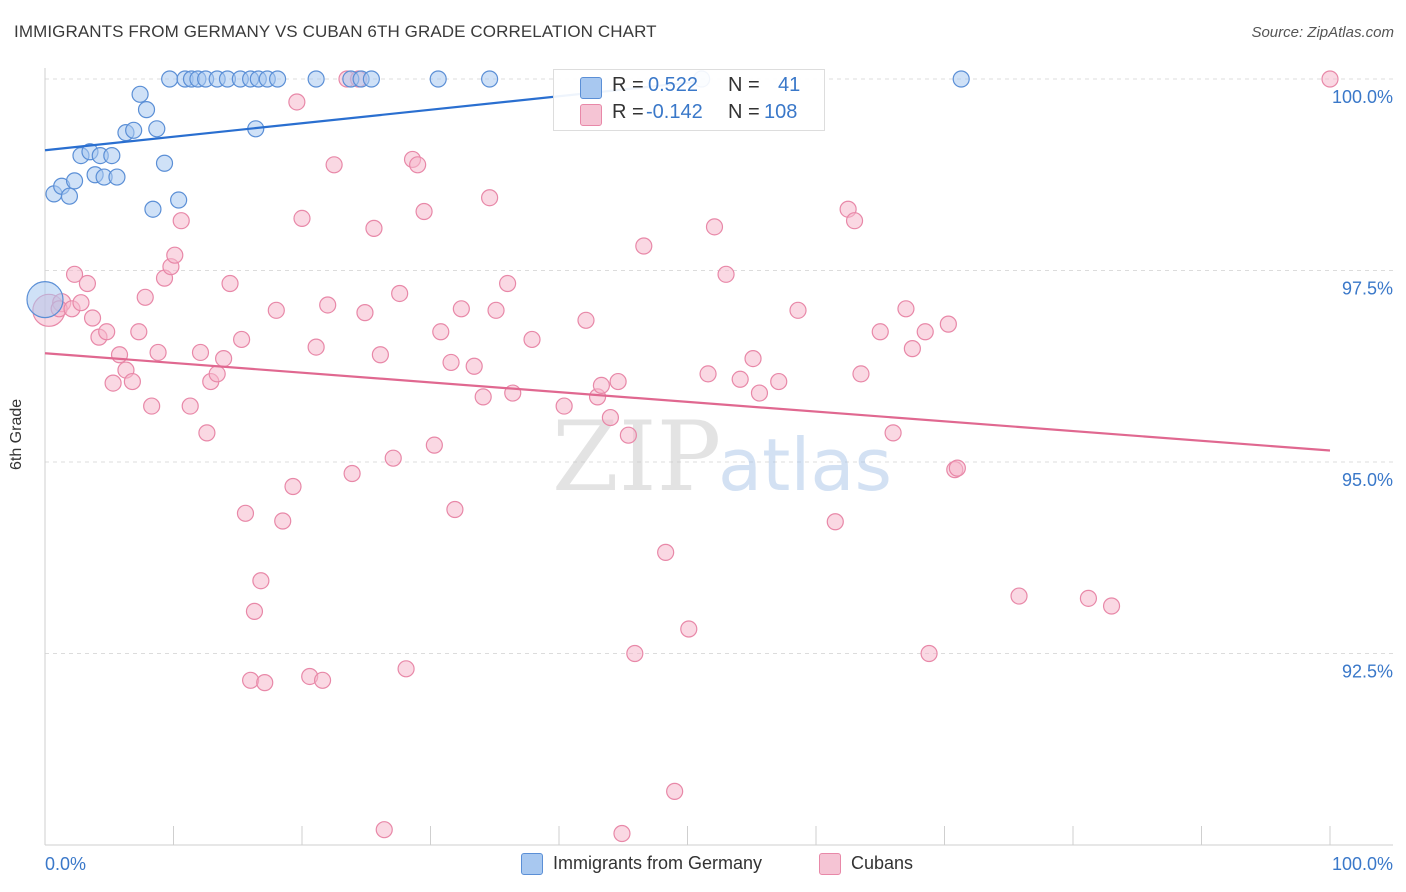 The width and height of the screenshot is (1406, 892). Describe the element at coordinates (687, 402) in the screenshot. I see `cuban-trend-line` at that location.